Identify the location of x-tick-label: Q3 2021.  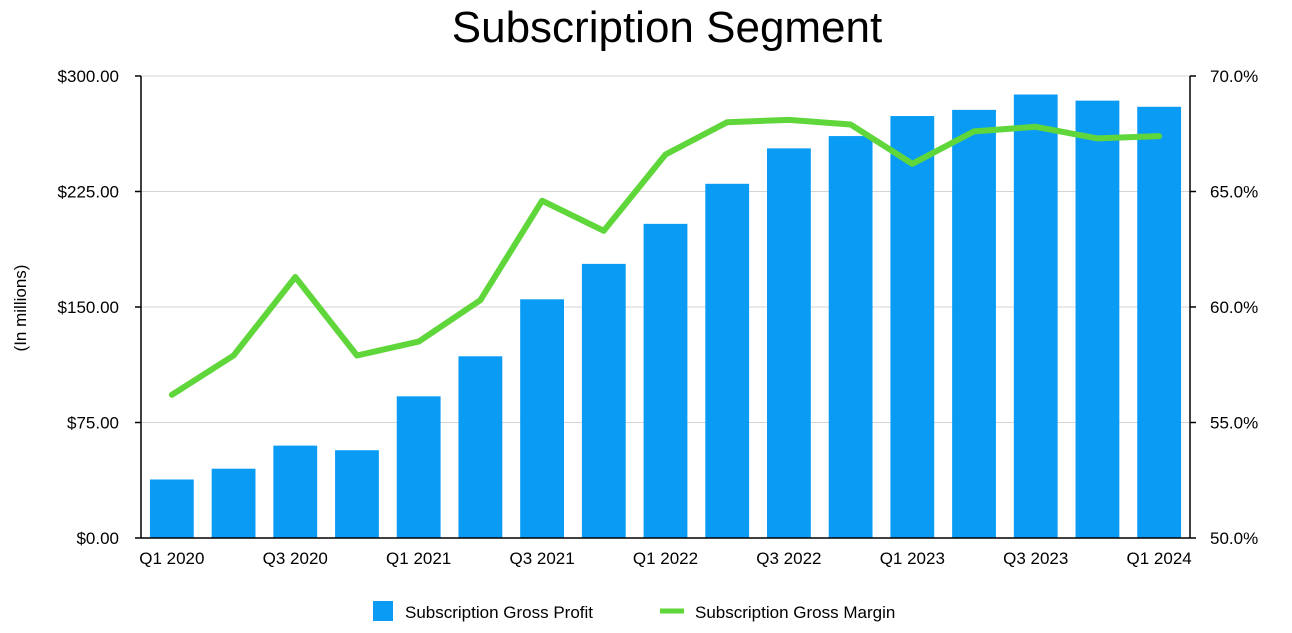
(541, 558).